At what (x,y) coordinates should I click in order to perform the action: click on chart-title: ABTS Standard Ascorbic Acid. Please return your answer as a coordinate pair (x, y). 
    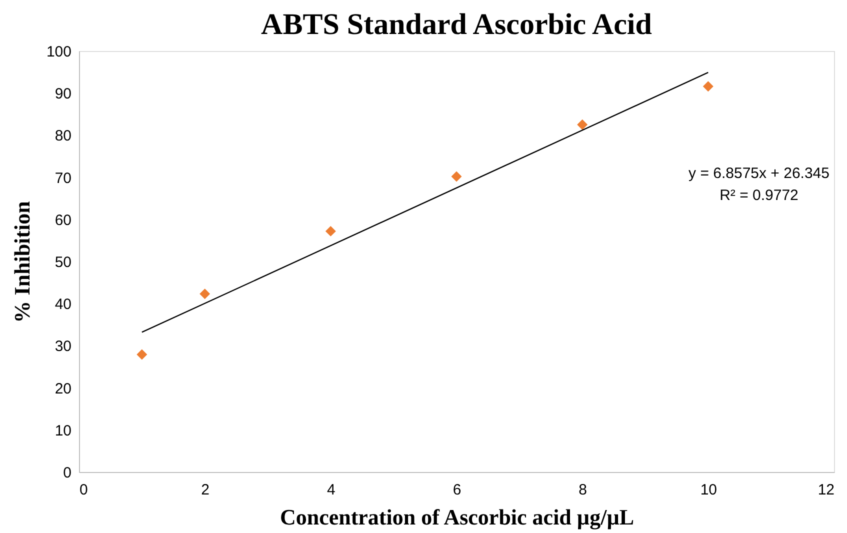
    Looking at the image, I should click on (456, 24).